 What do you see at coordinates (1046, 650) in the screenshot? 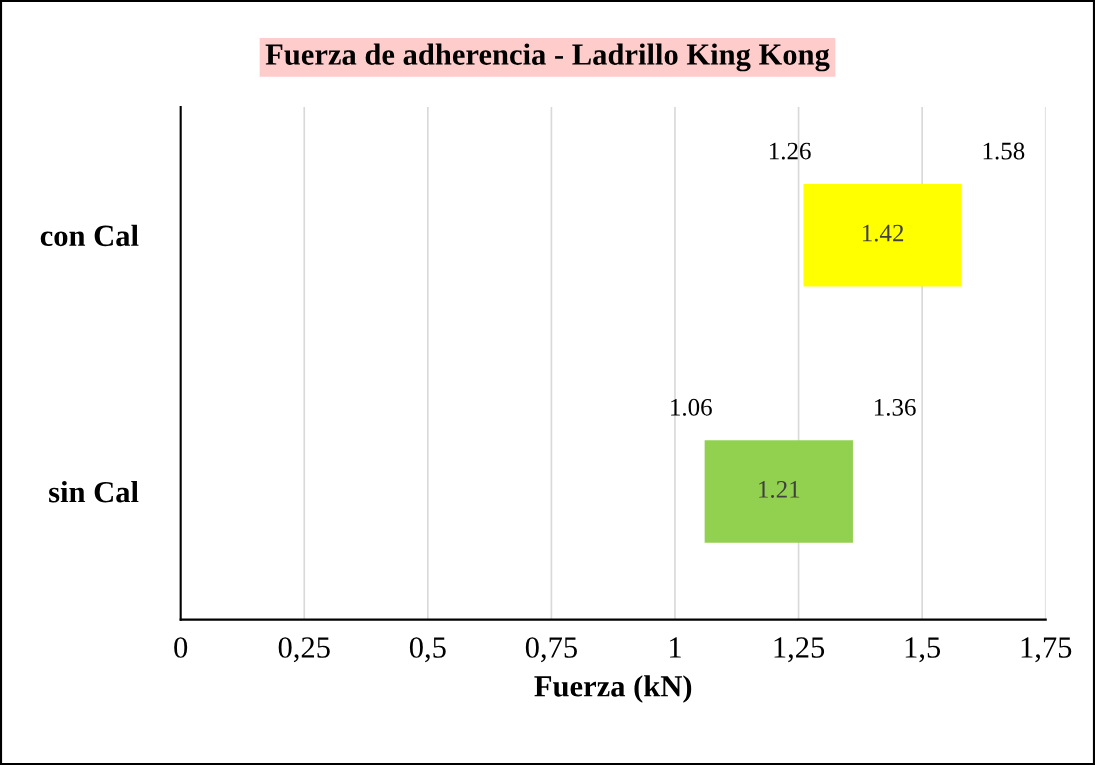
I see `x-tick-label: 1,75` at bounding box center [1046, 650].